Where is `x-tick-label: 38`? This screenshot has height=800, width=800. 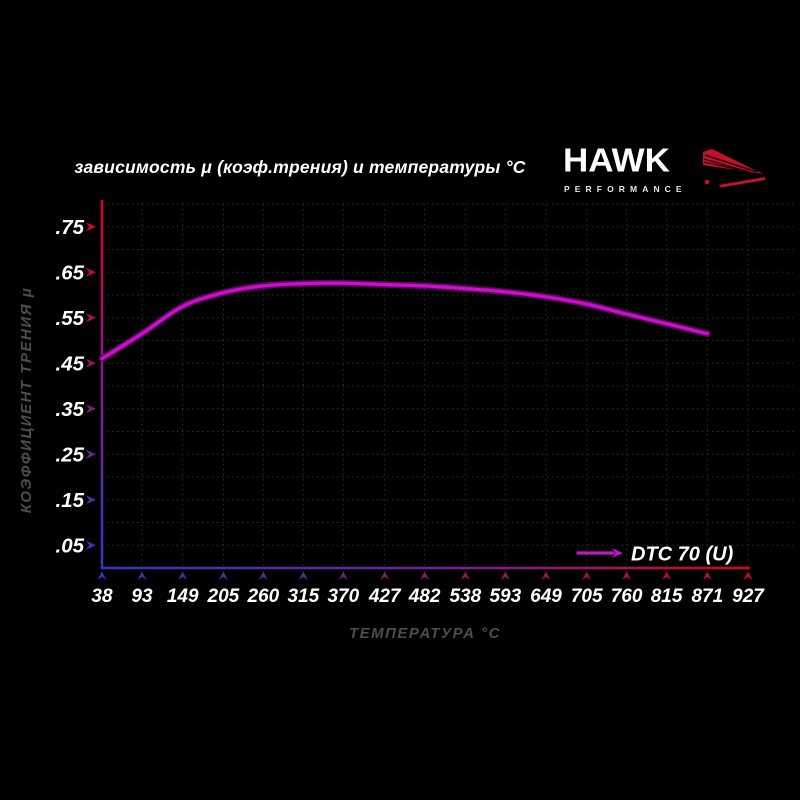 x-tick-label: 38 is located at coordinates (102, 596).